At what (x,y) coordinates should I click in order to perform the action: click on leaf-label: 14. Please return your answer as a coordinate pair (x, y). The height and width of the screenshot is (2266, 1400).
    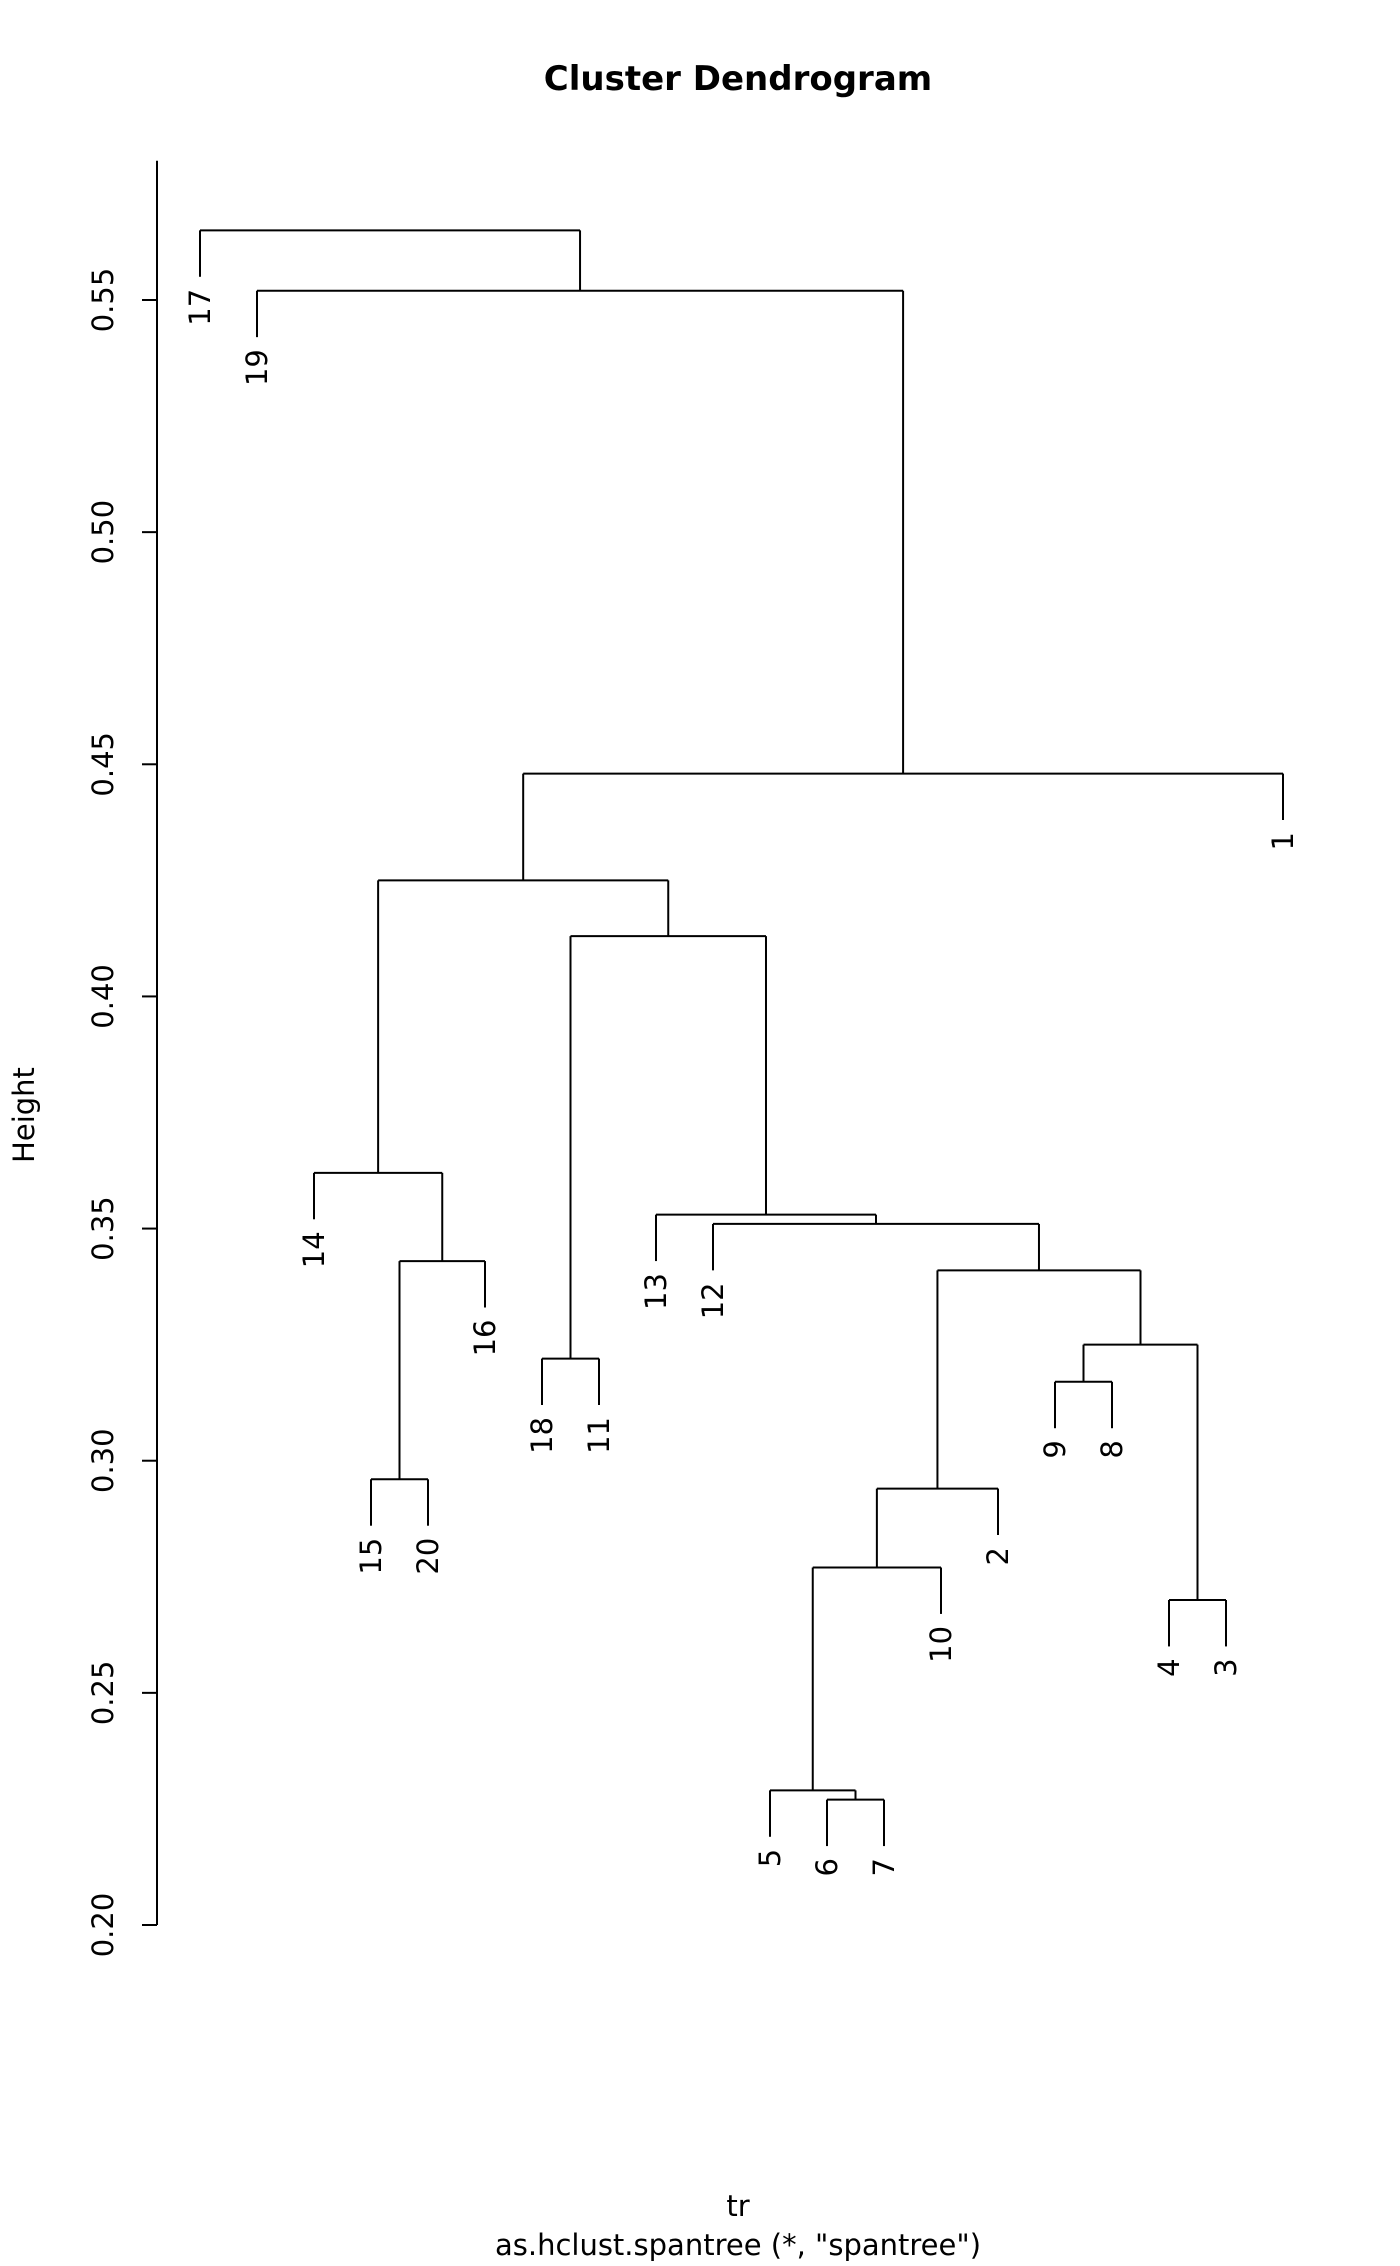
    Looking at the image, I should click on (314, 1249).